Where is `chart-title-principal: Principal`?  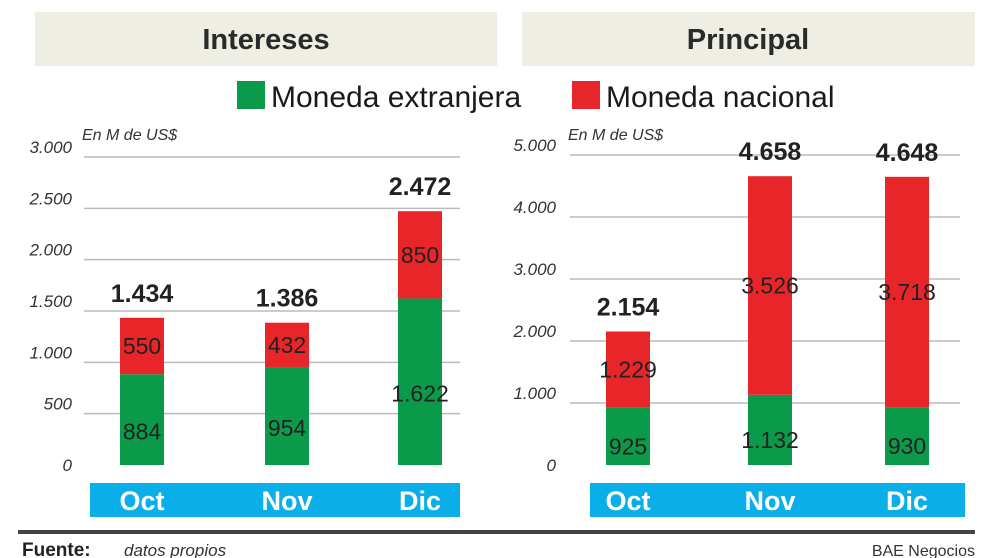 chart-title-principal: Principal is located at coordinates (748, 40).